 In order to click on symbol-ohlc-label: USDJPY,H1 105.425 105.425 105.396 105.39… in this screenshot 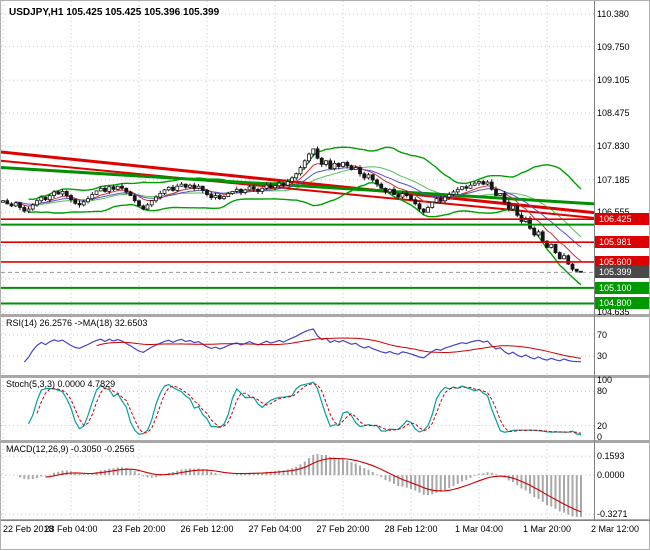, I will do `click(114, 12)`.